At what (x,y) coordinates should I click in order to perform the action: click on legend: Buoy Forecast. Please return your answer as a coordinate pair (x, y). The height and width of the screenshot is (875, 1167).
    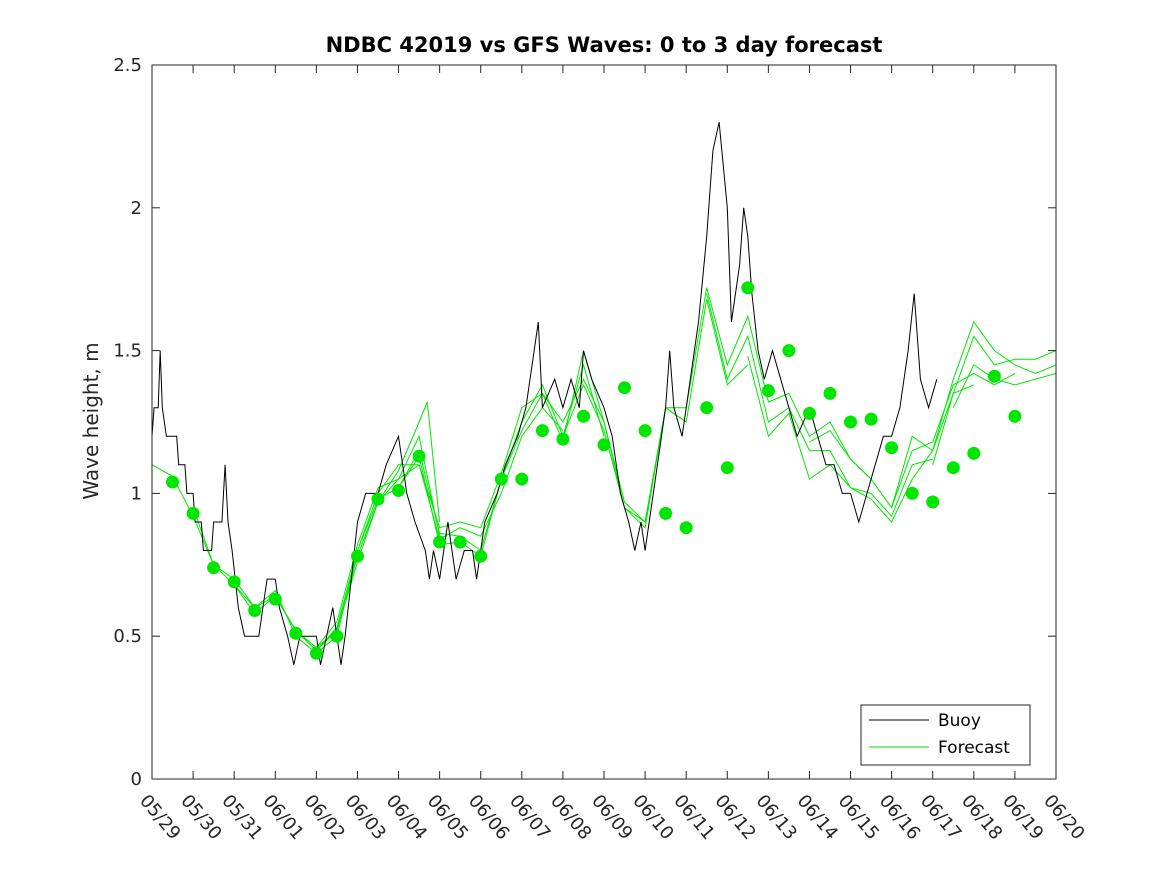
    Looking at the image, I should click on (945, 735).